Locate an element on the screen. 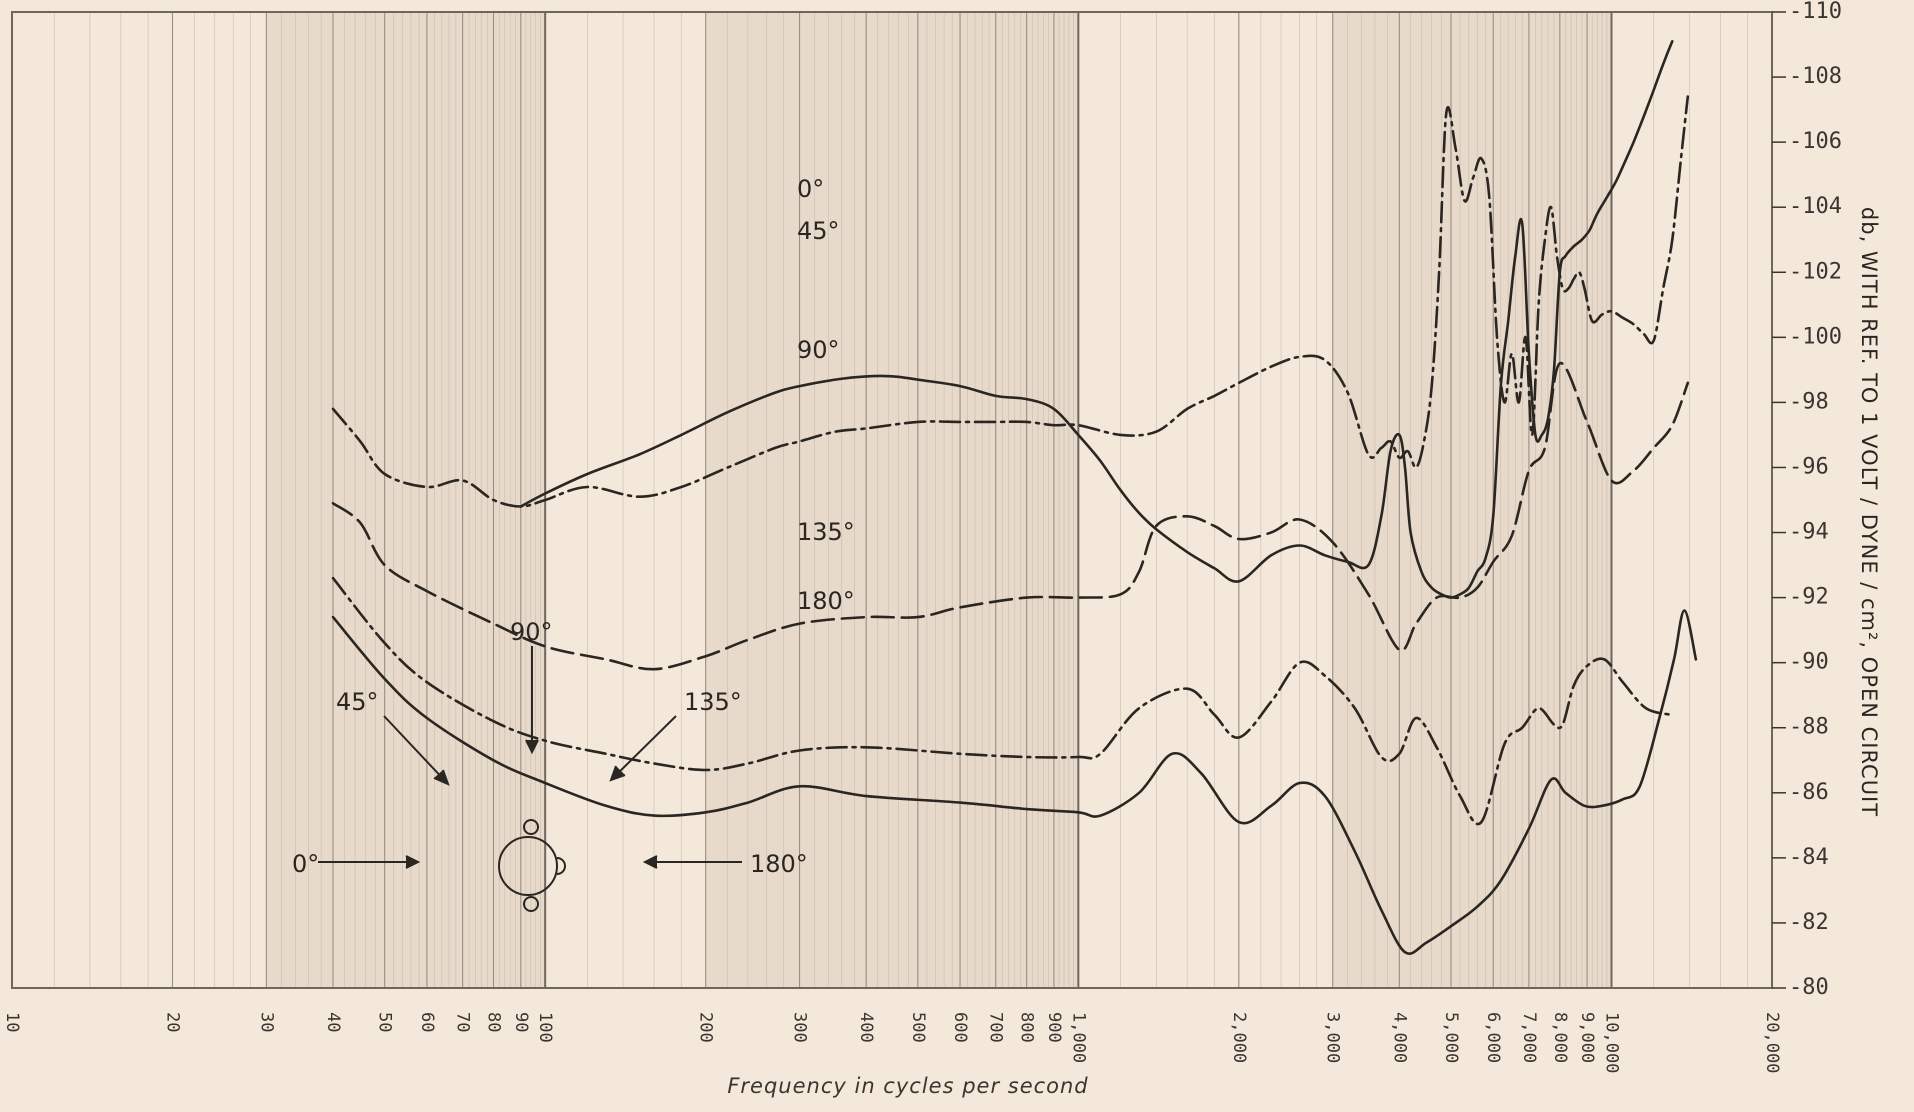 This screenshot has width=1914, height=1112. x-tick-label: 2,000 is located at coordinates (1239, 1037).